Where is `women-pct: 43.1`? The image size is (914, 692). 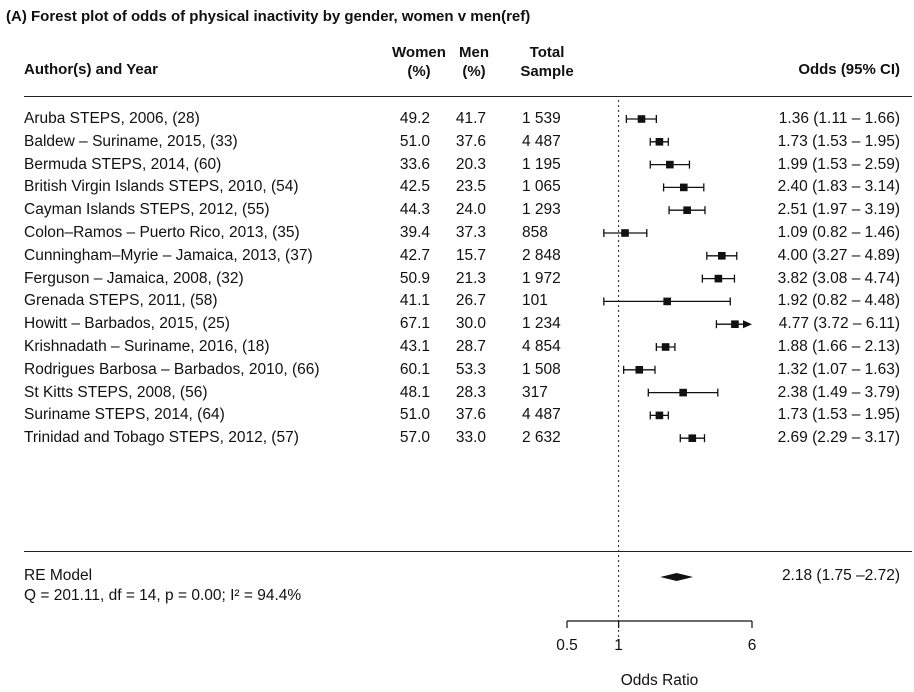 women-pct: 43.1 is located at coordinates (414, 346).